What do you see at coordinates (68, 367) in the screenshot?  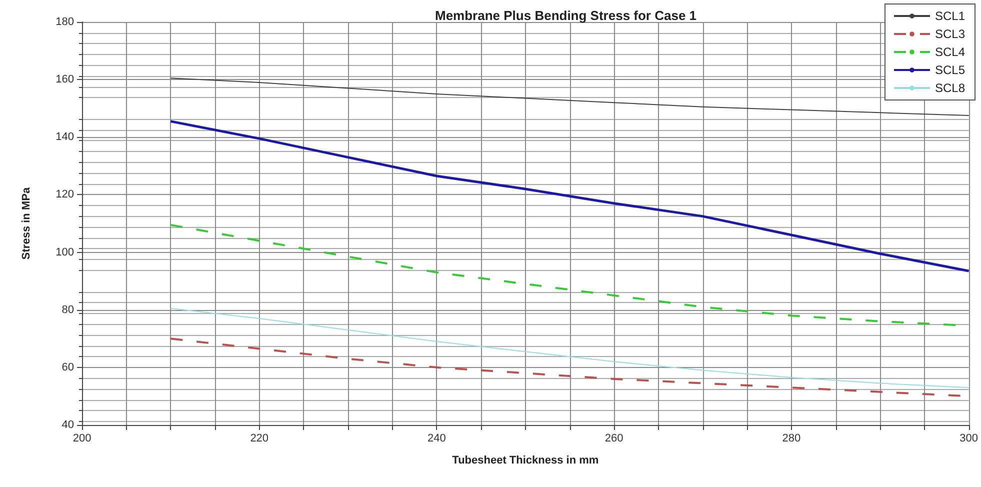 I see `y-tick-label: 60` at bounding box center [68, 367].